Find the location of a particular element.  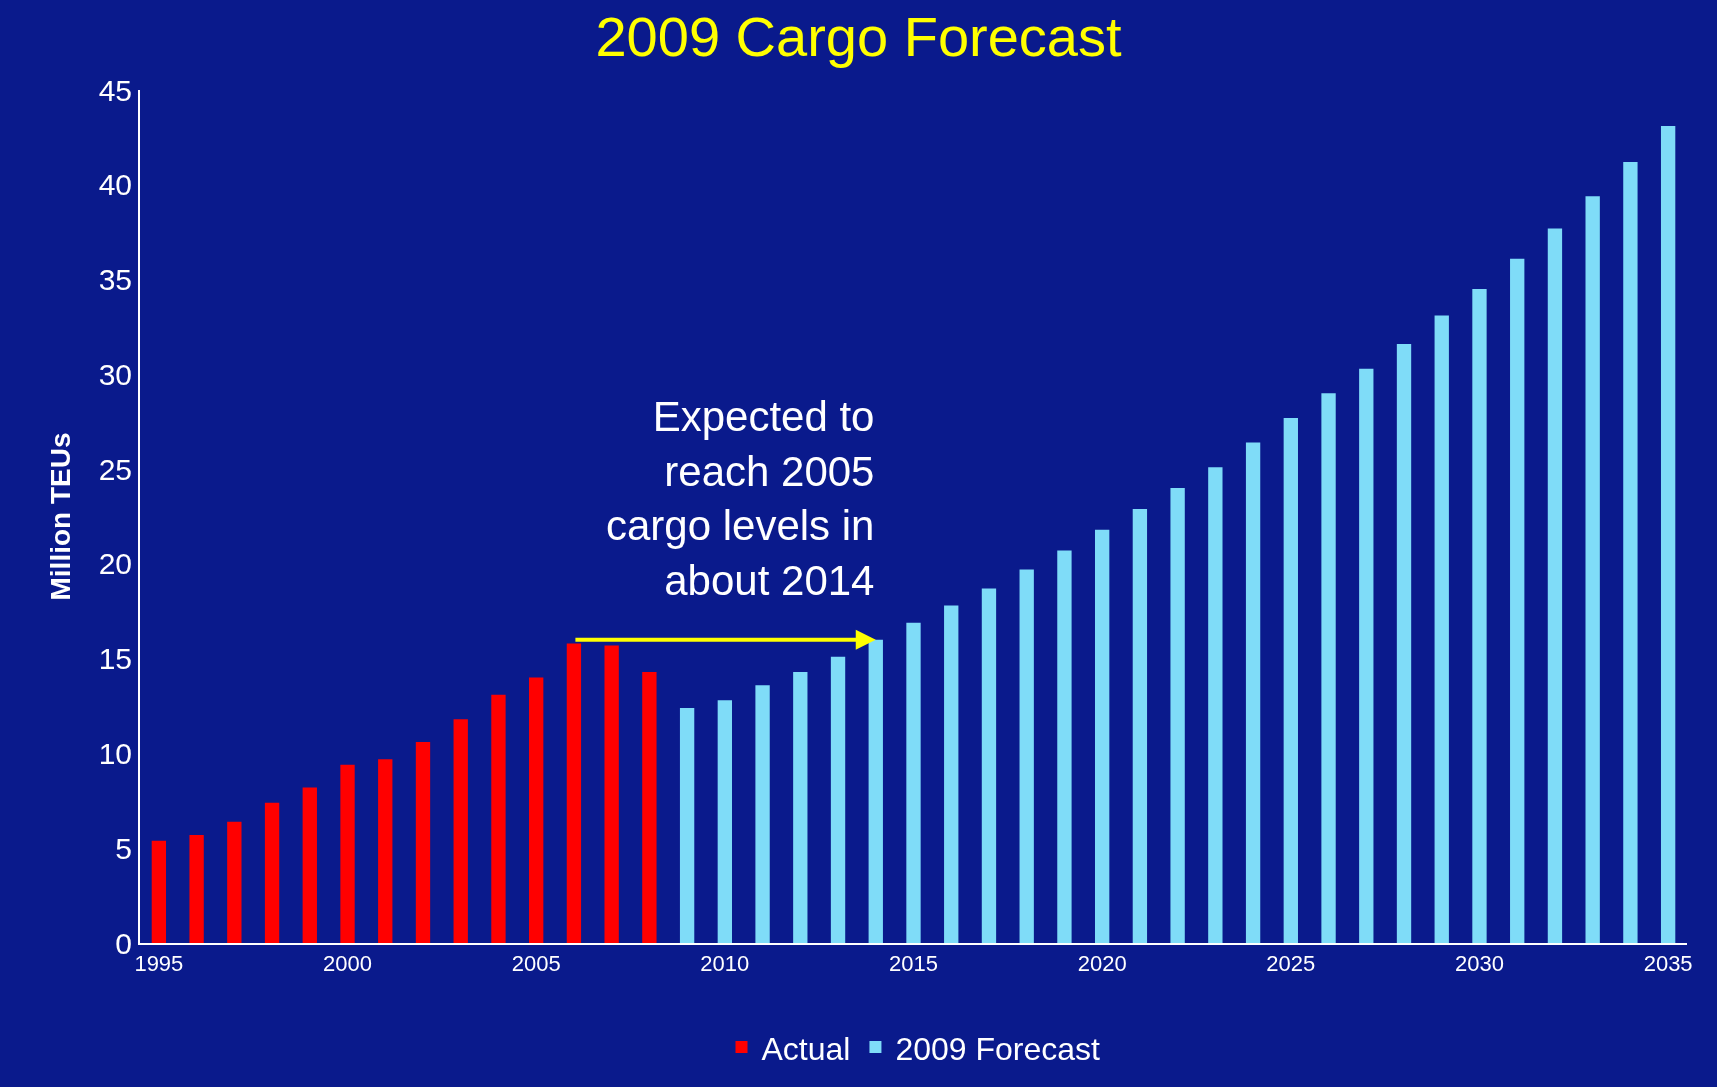

y-tick-label: 0 is located at coordinates (123, 943).